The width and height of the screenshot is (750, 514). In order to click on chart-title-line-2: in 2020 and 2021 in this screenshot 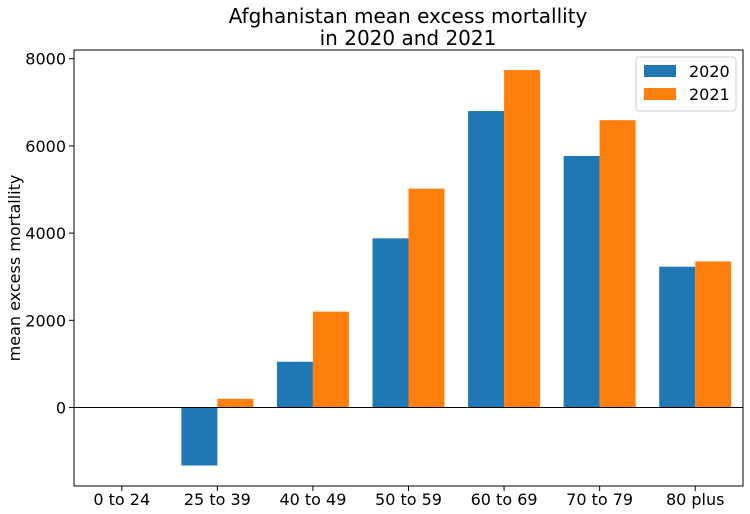, I will do `click(408, 38)`.